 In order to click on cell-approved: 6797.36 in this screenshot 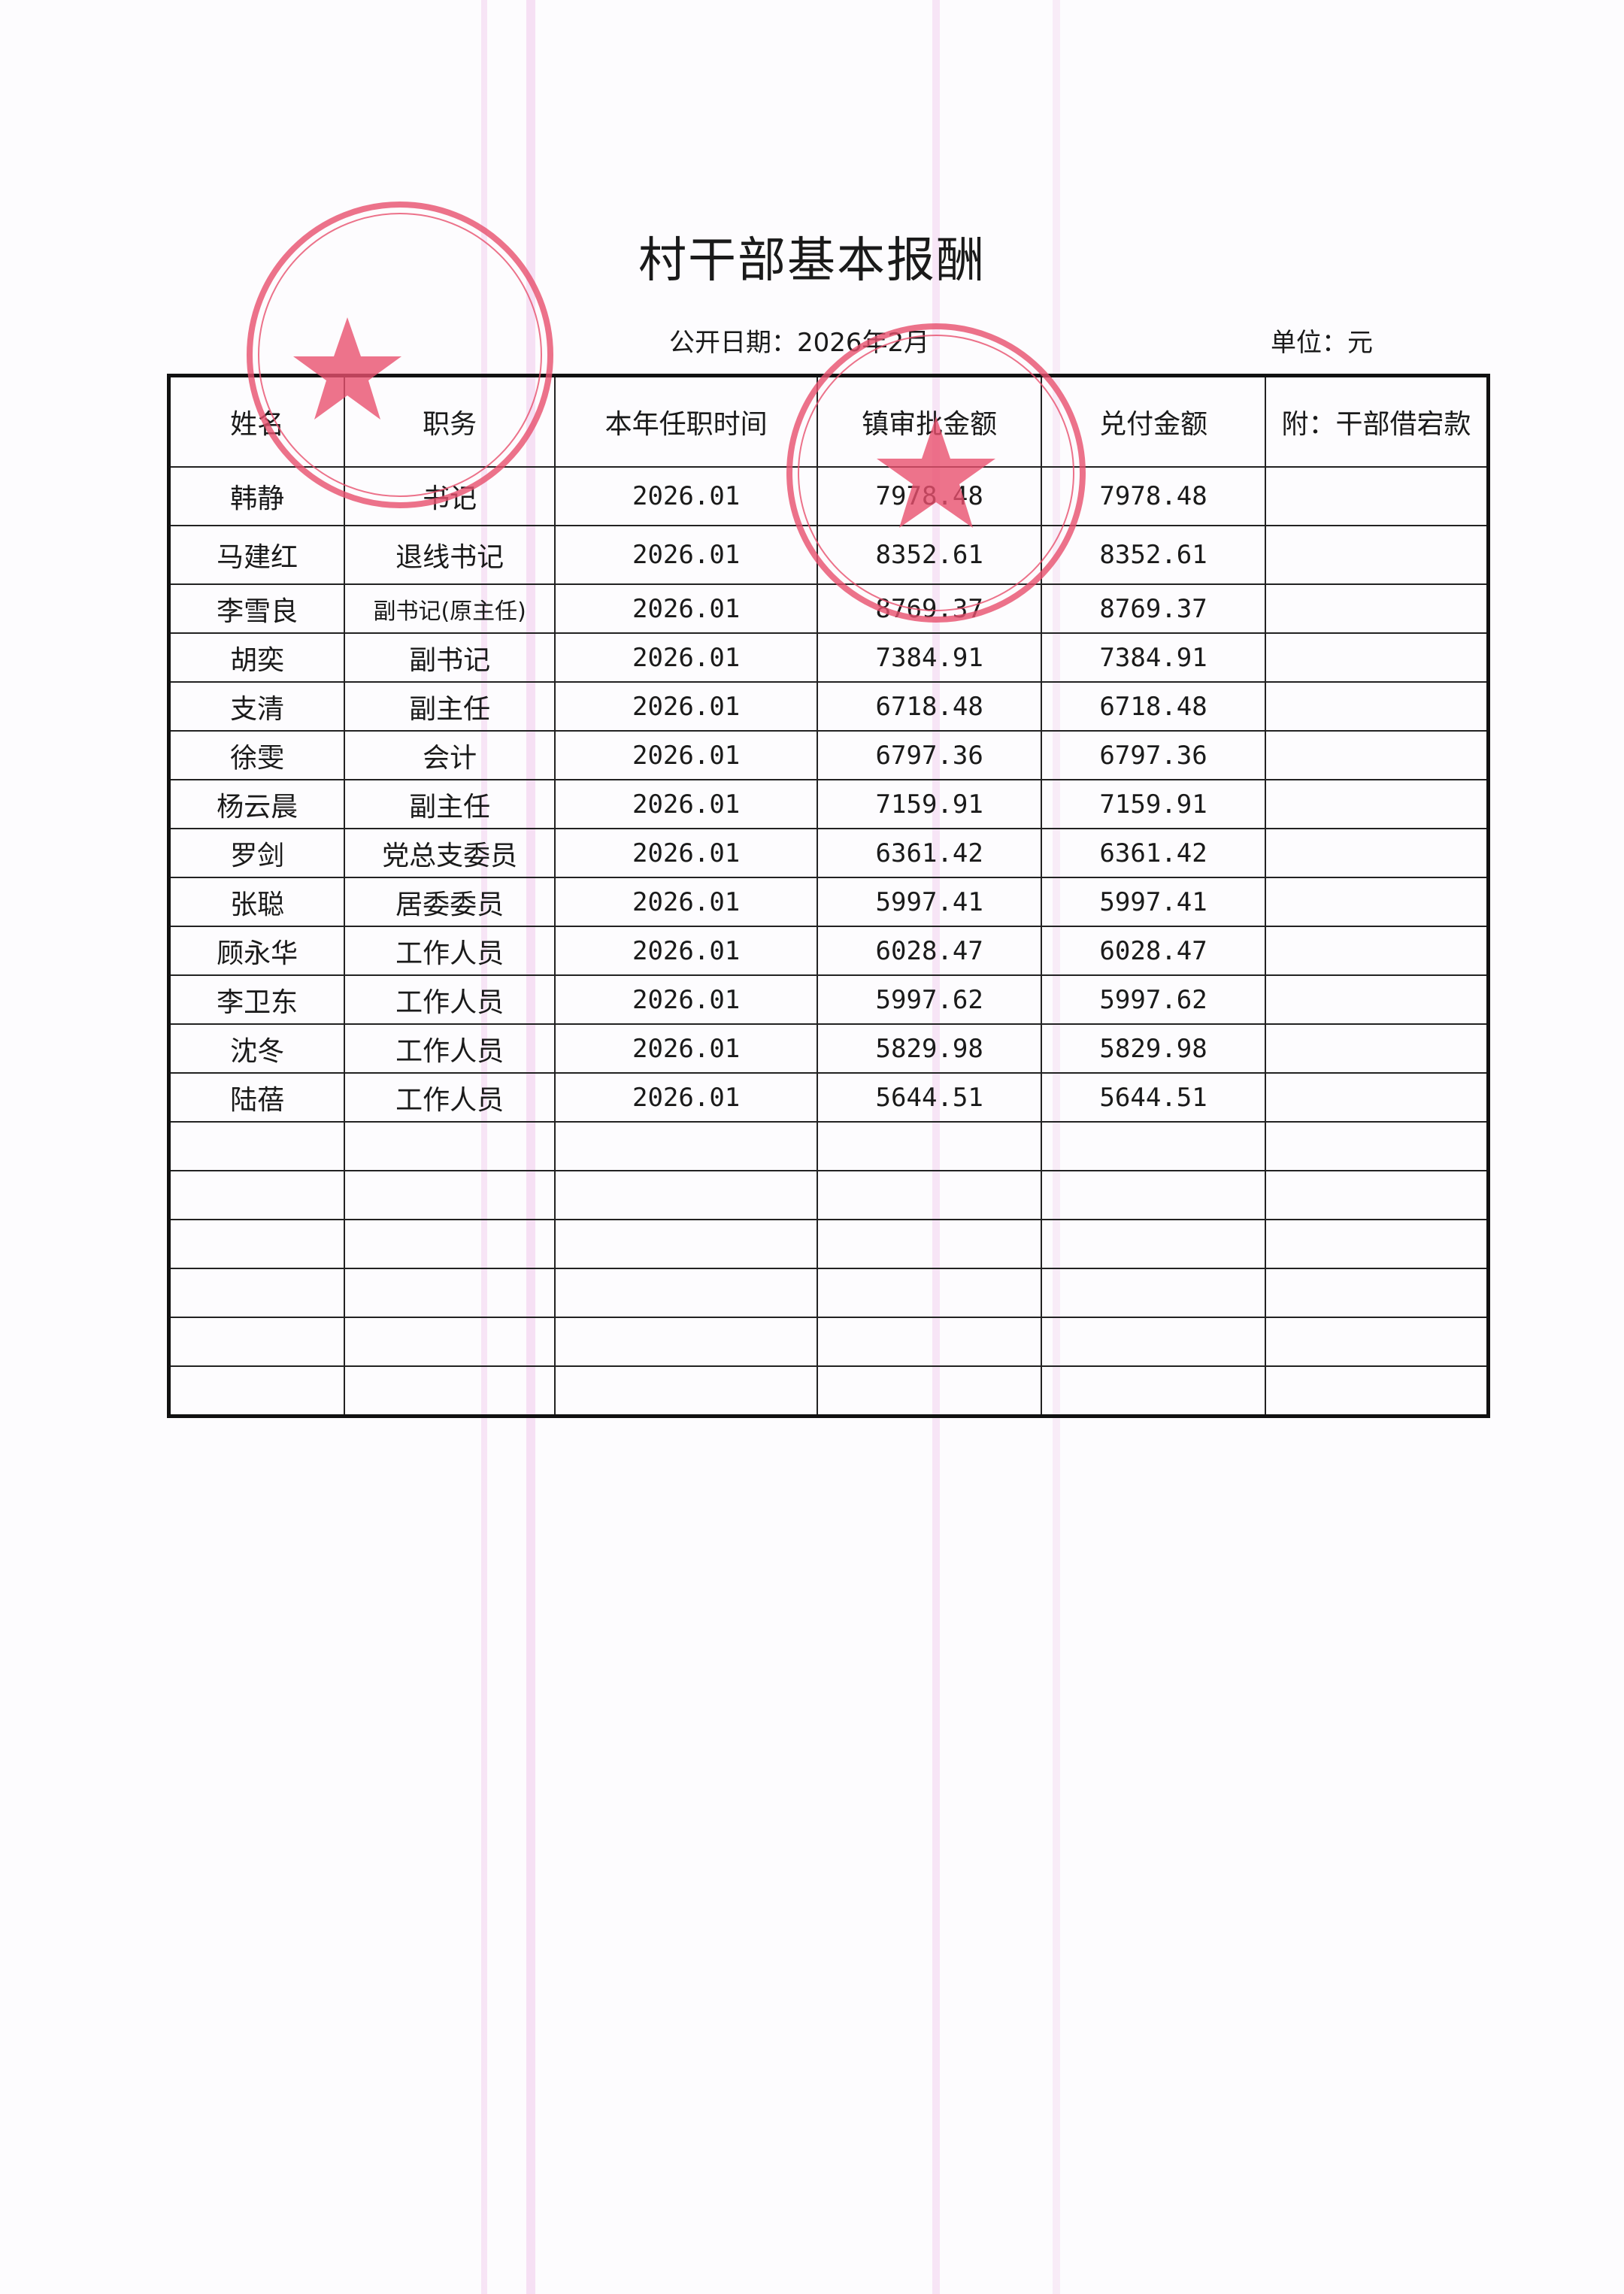, I will do `click(930, 755)`.